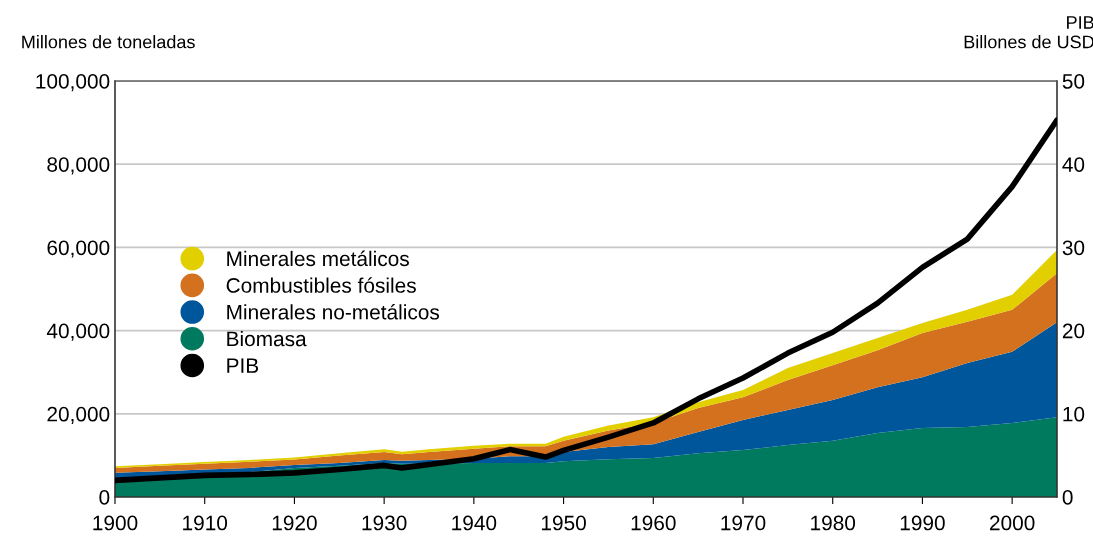 Image resolution: width=1093 pixels, height=538 pixels. Describe the element at coordinates (833, 523) in the screenshot. I see `x-tick-label: 1980` at that location.